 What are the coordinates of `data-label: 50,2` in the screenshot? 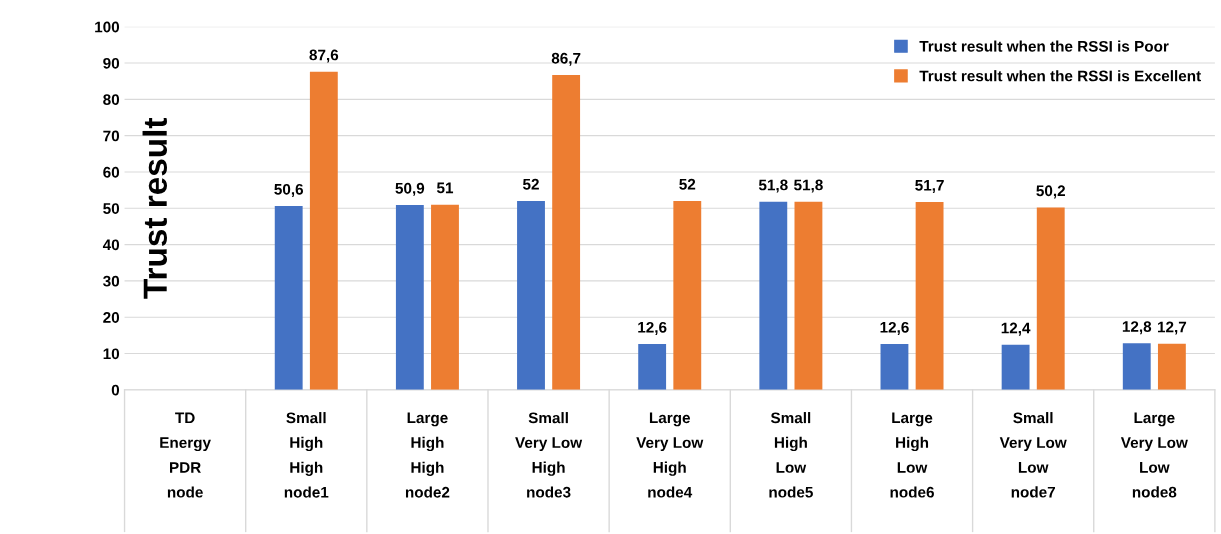 It's located at (1050, 192).